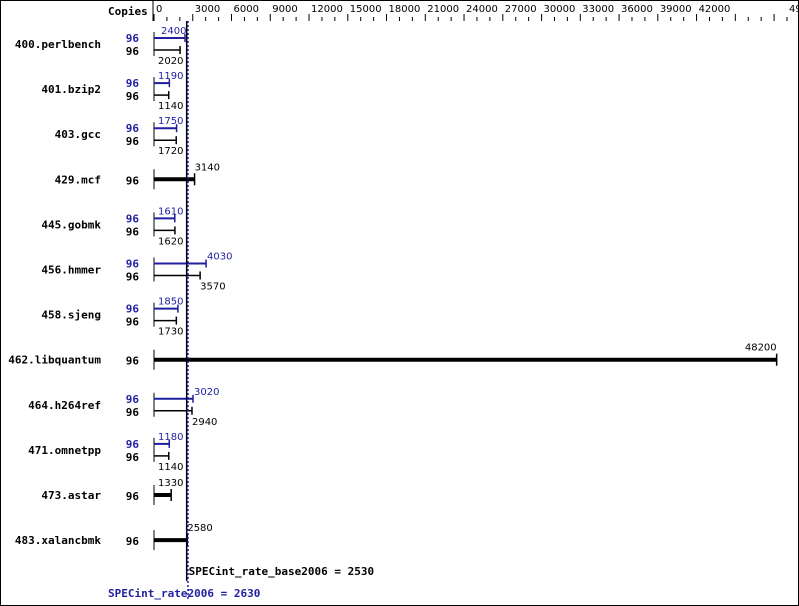  Describe the element at coordinates (204, 422) in the screenshot. I see `base-value-label: 2940` at that location.